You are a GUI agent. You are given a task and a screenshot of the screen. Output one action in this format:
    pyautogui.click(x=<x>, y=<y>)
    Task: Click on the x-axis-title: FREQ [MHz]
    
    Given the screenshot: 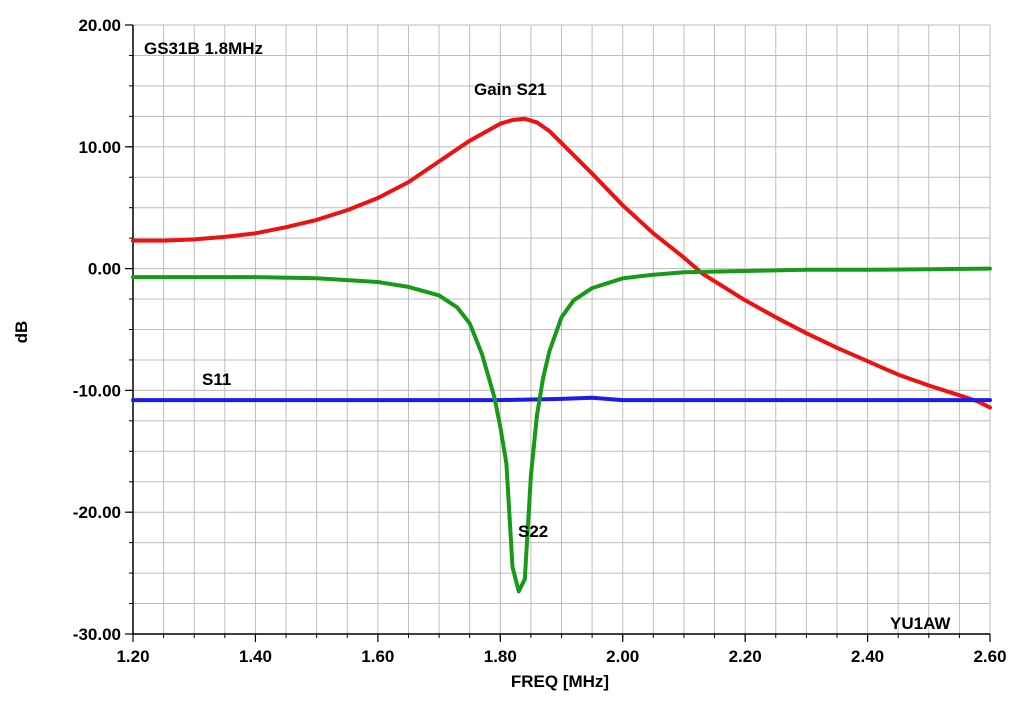 What is the action you would take?
    pyautogui.click(x=560, y=681)
    